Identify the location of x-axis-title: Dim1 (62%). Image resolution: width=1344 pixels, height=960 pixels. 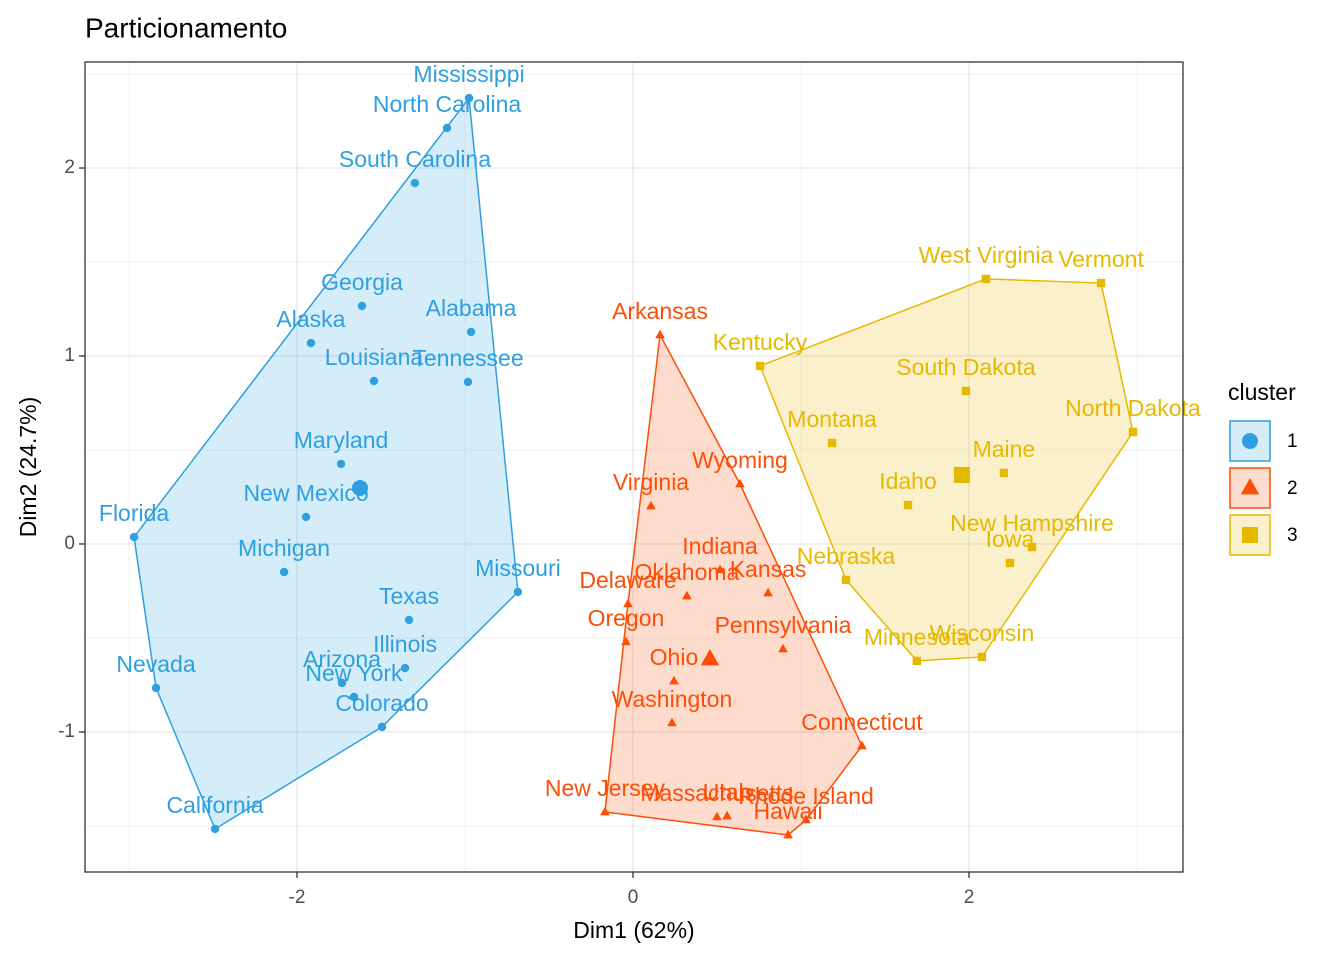
(633, 930).